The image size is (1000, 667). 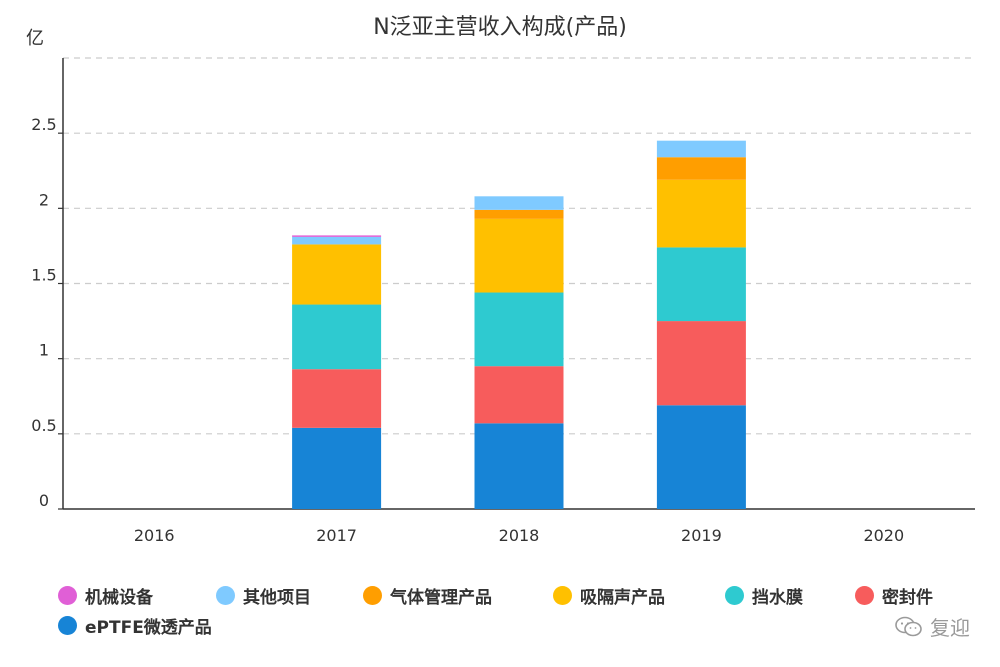 I want to click on legend-item-gas_mgmt: 气体管理产品, so click(x=427, y=595).